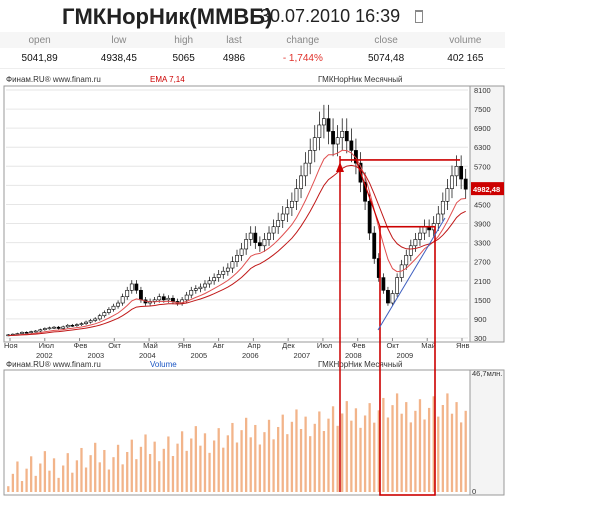 This screenshot has width=600, height=510. What do you see at coordinates (219, 345) in the screenshot?
I see `x-tick-label: Авг` at bounding box center [219, 345].